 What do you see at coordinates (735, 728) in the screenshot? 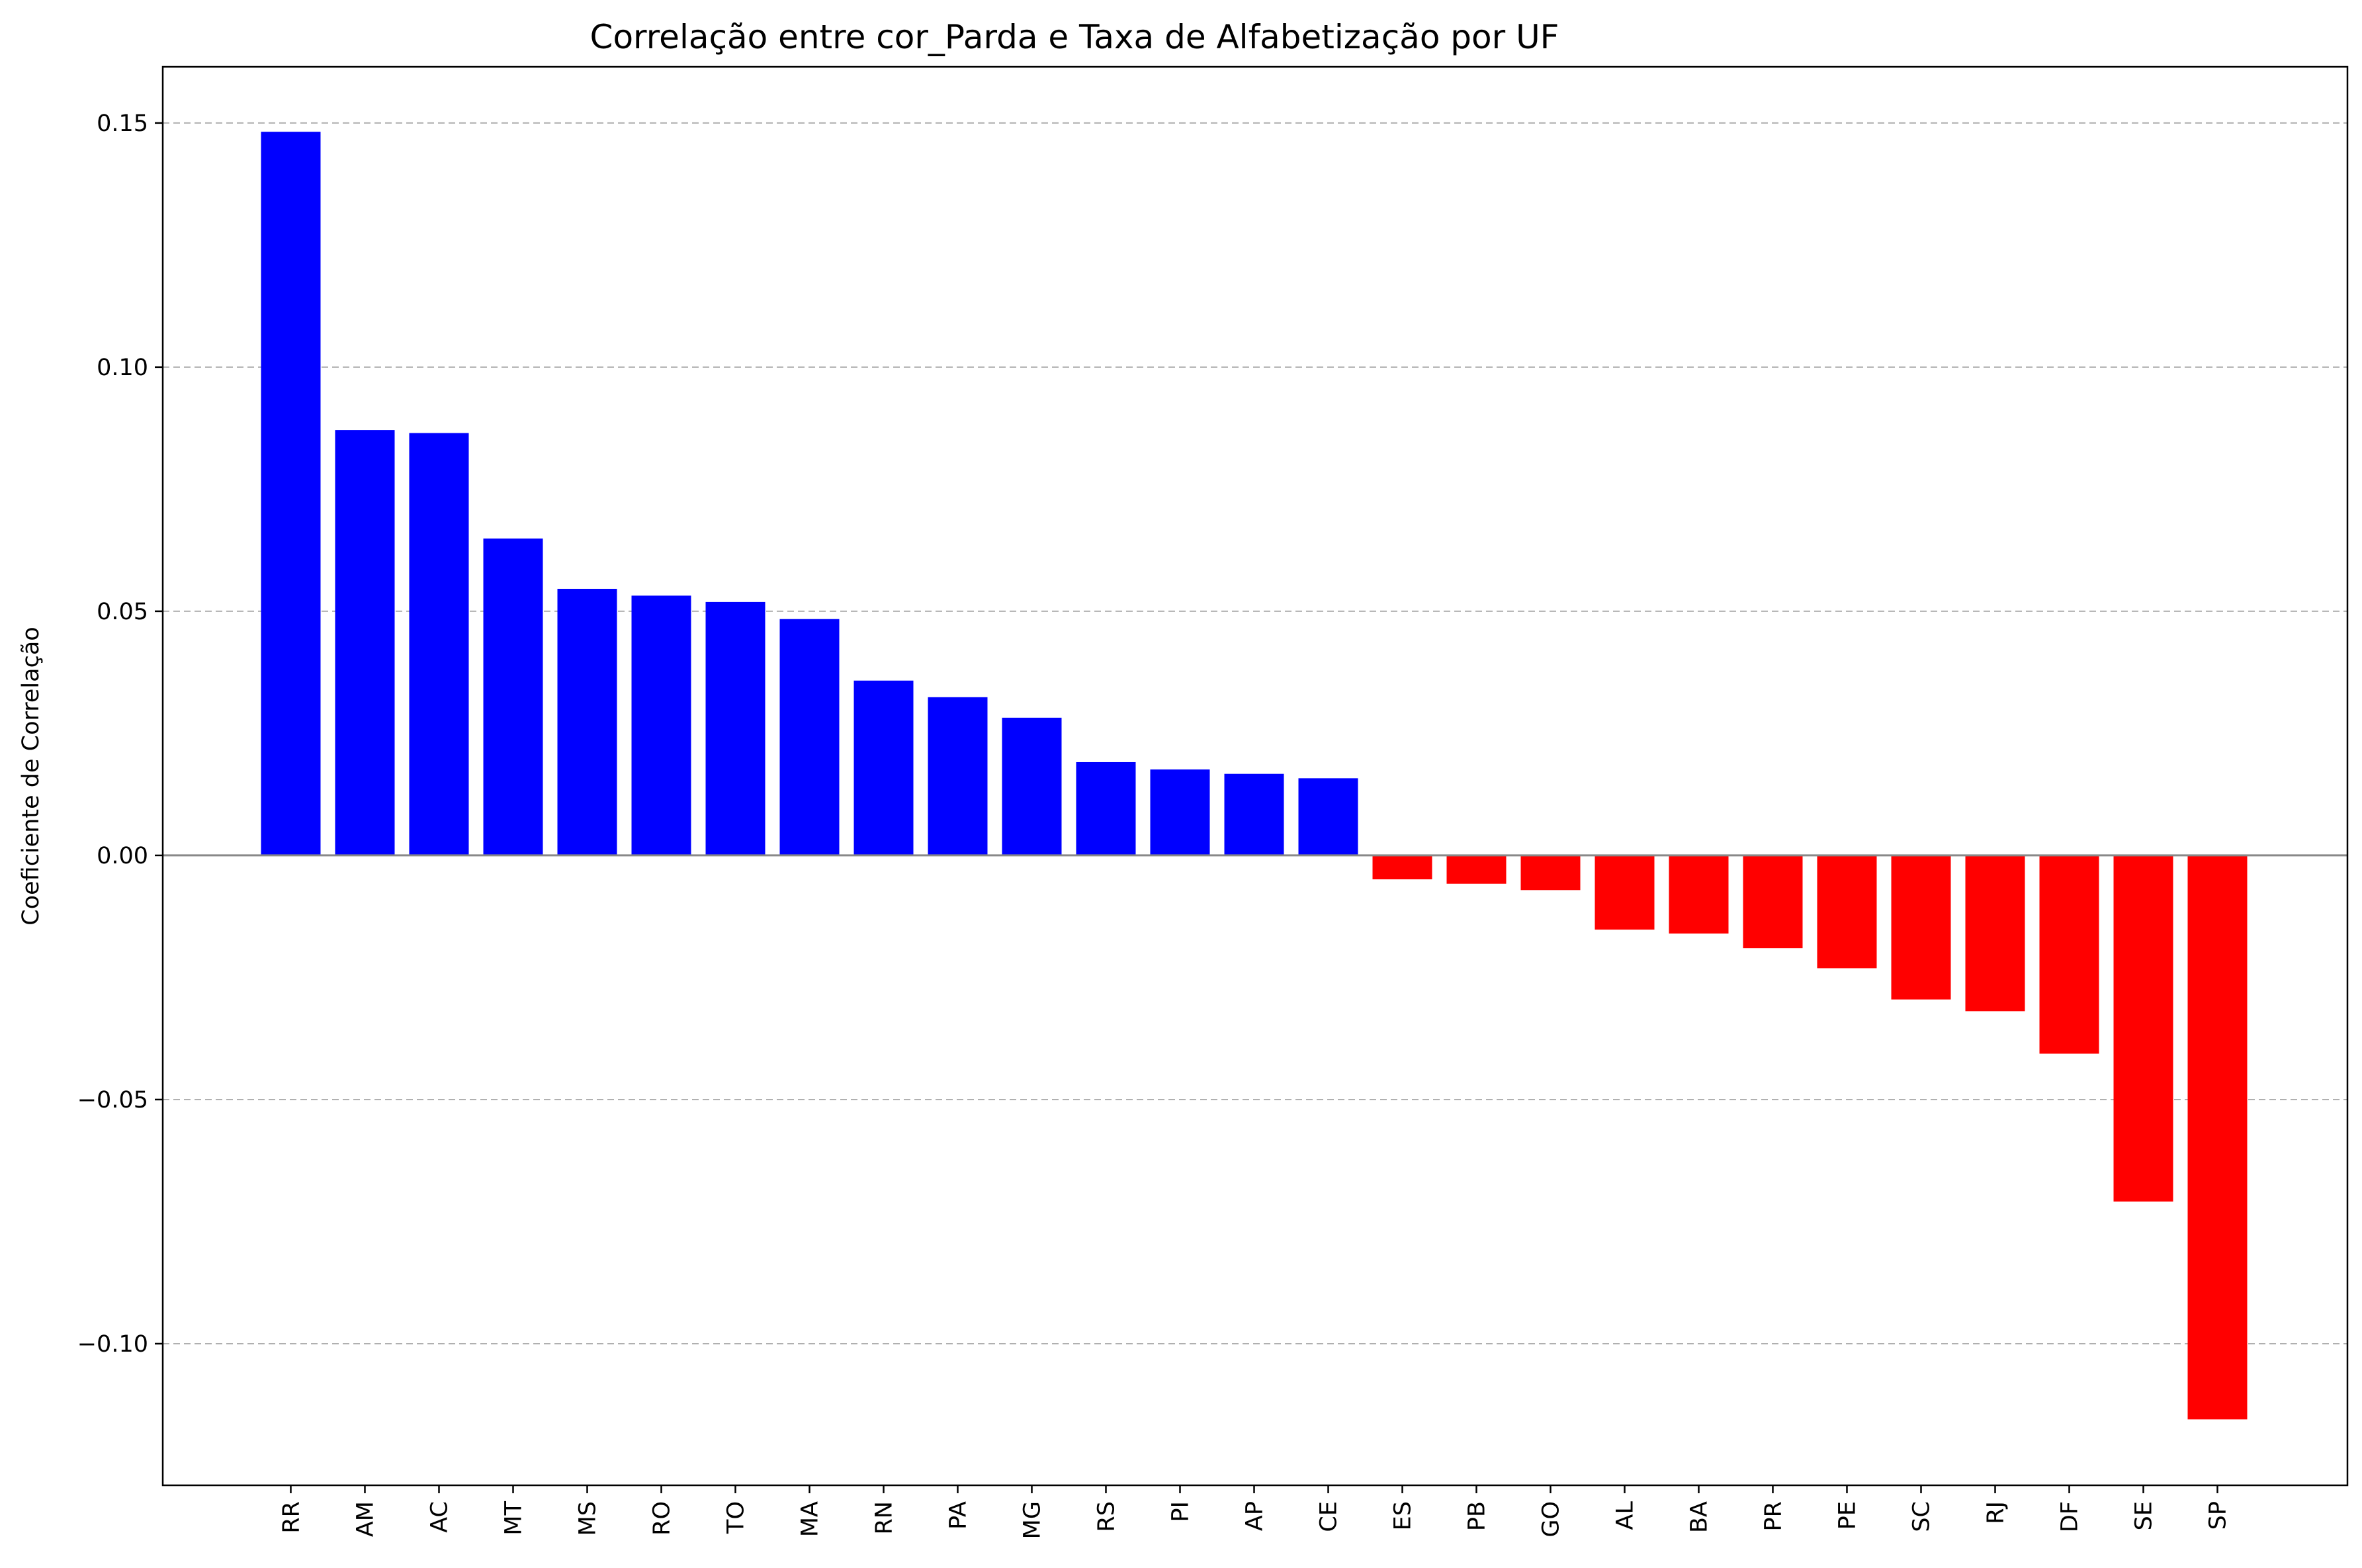
I see `bar-to` at bounding box center [735, 728].